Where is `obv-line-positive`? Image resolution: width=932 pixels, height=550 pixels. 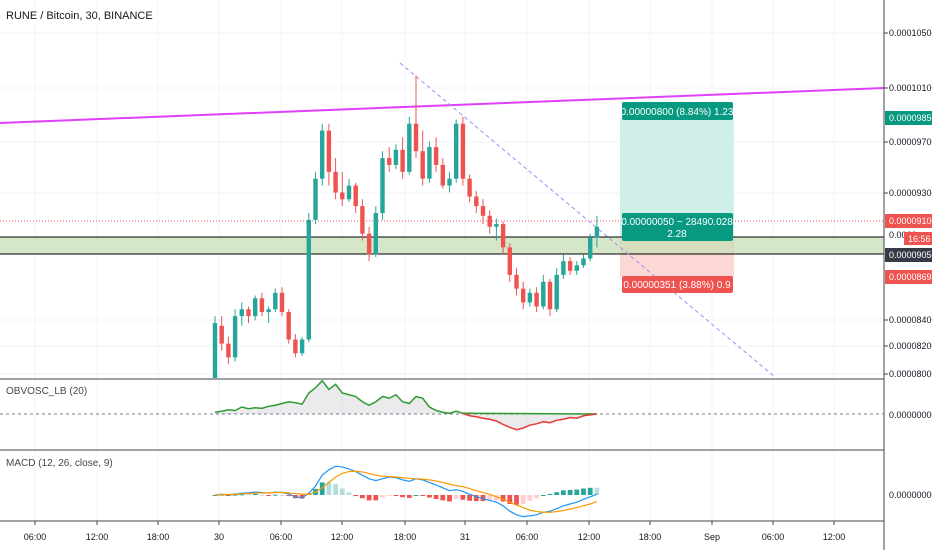
obv-line-positive is located at coordinates (405, 397).